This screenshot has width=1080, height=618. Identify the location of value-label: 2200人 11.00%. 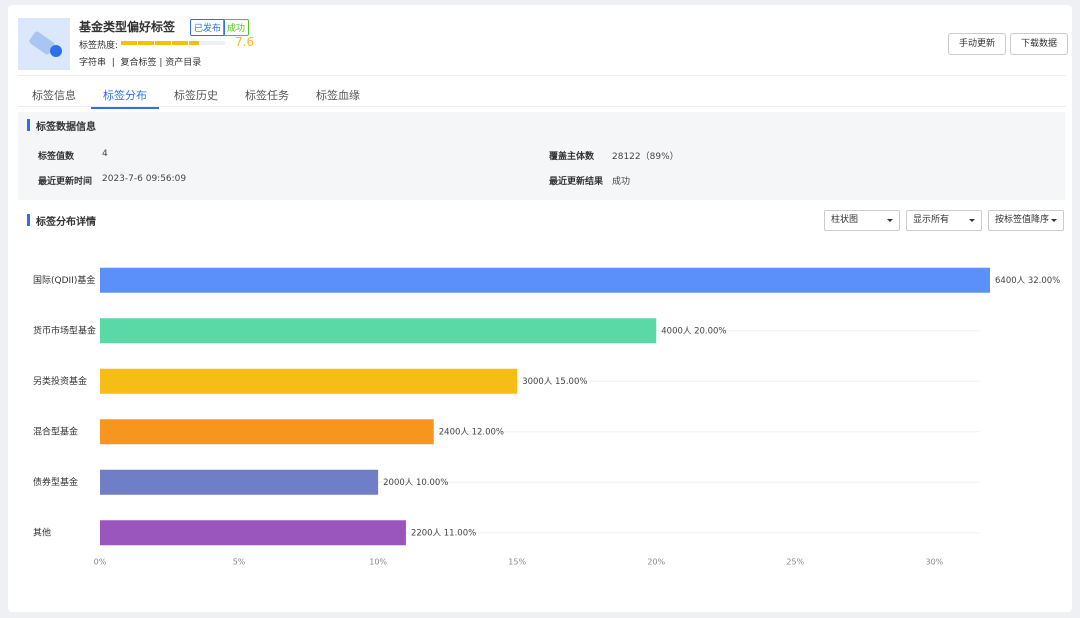
(443, 533).